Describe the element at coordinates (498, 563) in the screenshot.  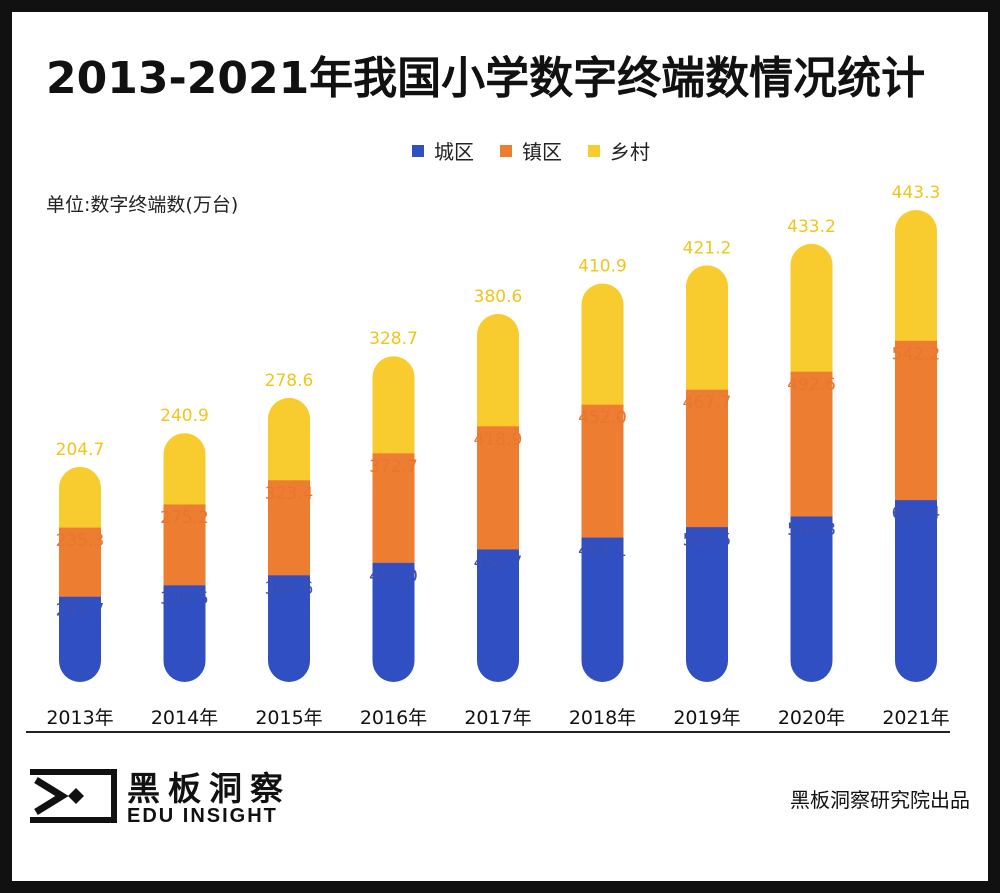
I see `data-label-urban: 452.7` at that location.